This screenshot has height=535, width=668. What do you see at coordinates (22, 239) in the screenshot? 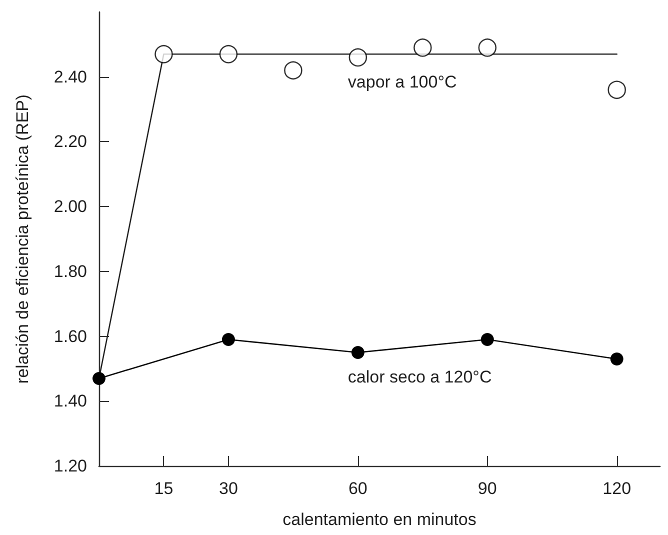
I see `y-axis-title: relación de eficiencia proteínica (REP)` at bounding box center [22, 239].